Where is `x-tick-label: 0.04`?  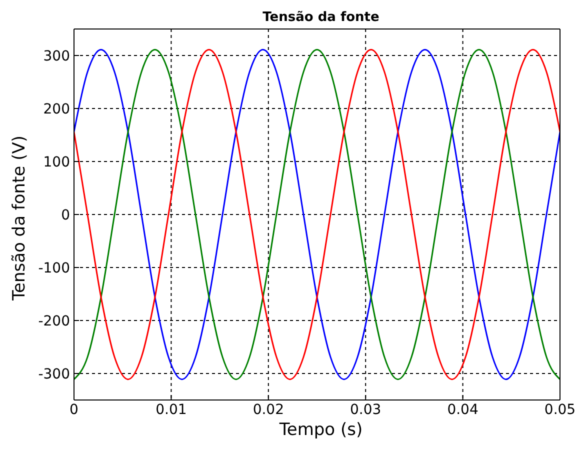 x-tick-label: 0.04 is located at coordinates (462, 410).